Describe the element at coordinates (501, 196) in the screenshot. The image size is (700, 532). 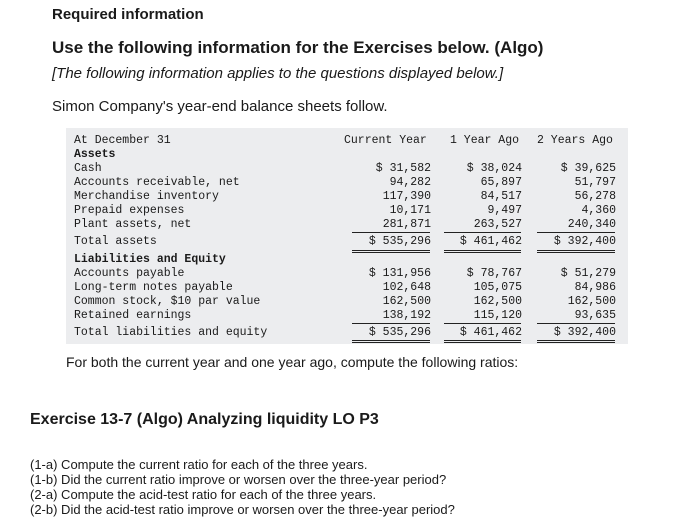
I see `inventory-1-year-ago: 84,517` at that location.